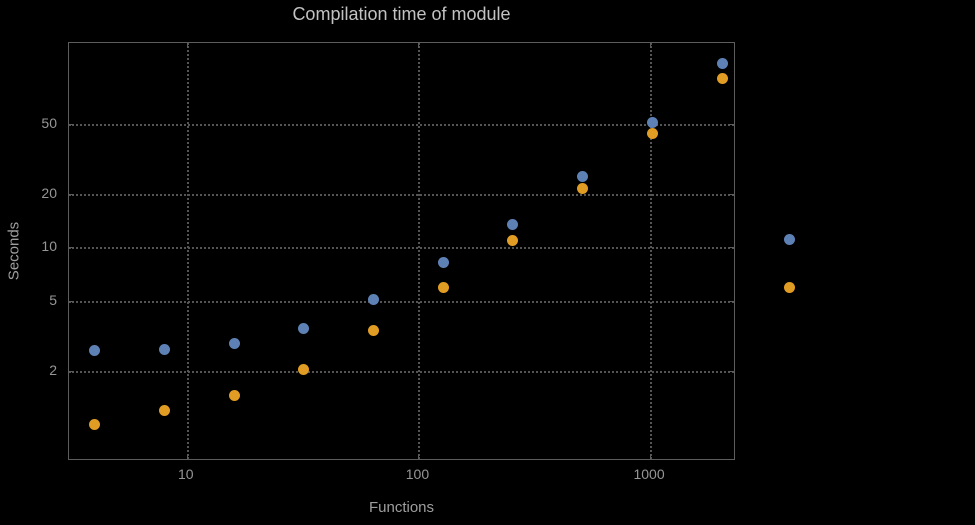  What do you see at coordinates (53, 370) in the screenshot?
I see `y-tick-label: 2` at bounding box center [53, 370].